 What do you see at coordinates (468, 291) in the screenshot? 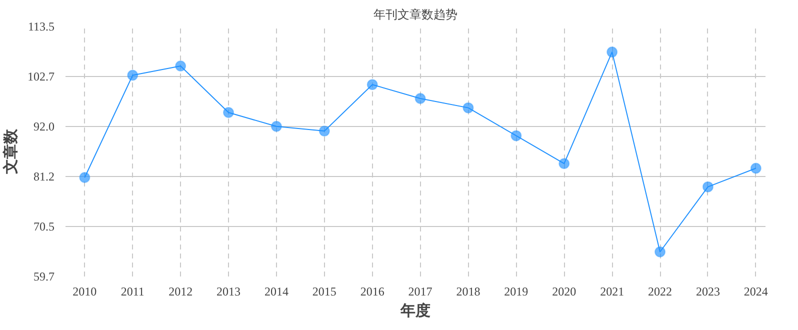
I see `x-tick-label: 2018` at bounding box center [468, 291].